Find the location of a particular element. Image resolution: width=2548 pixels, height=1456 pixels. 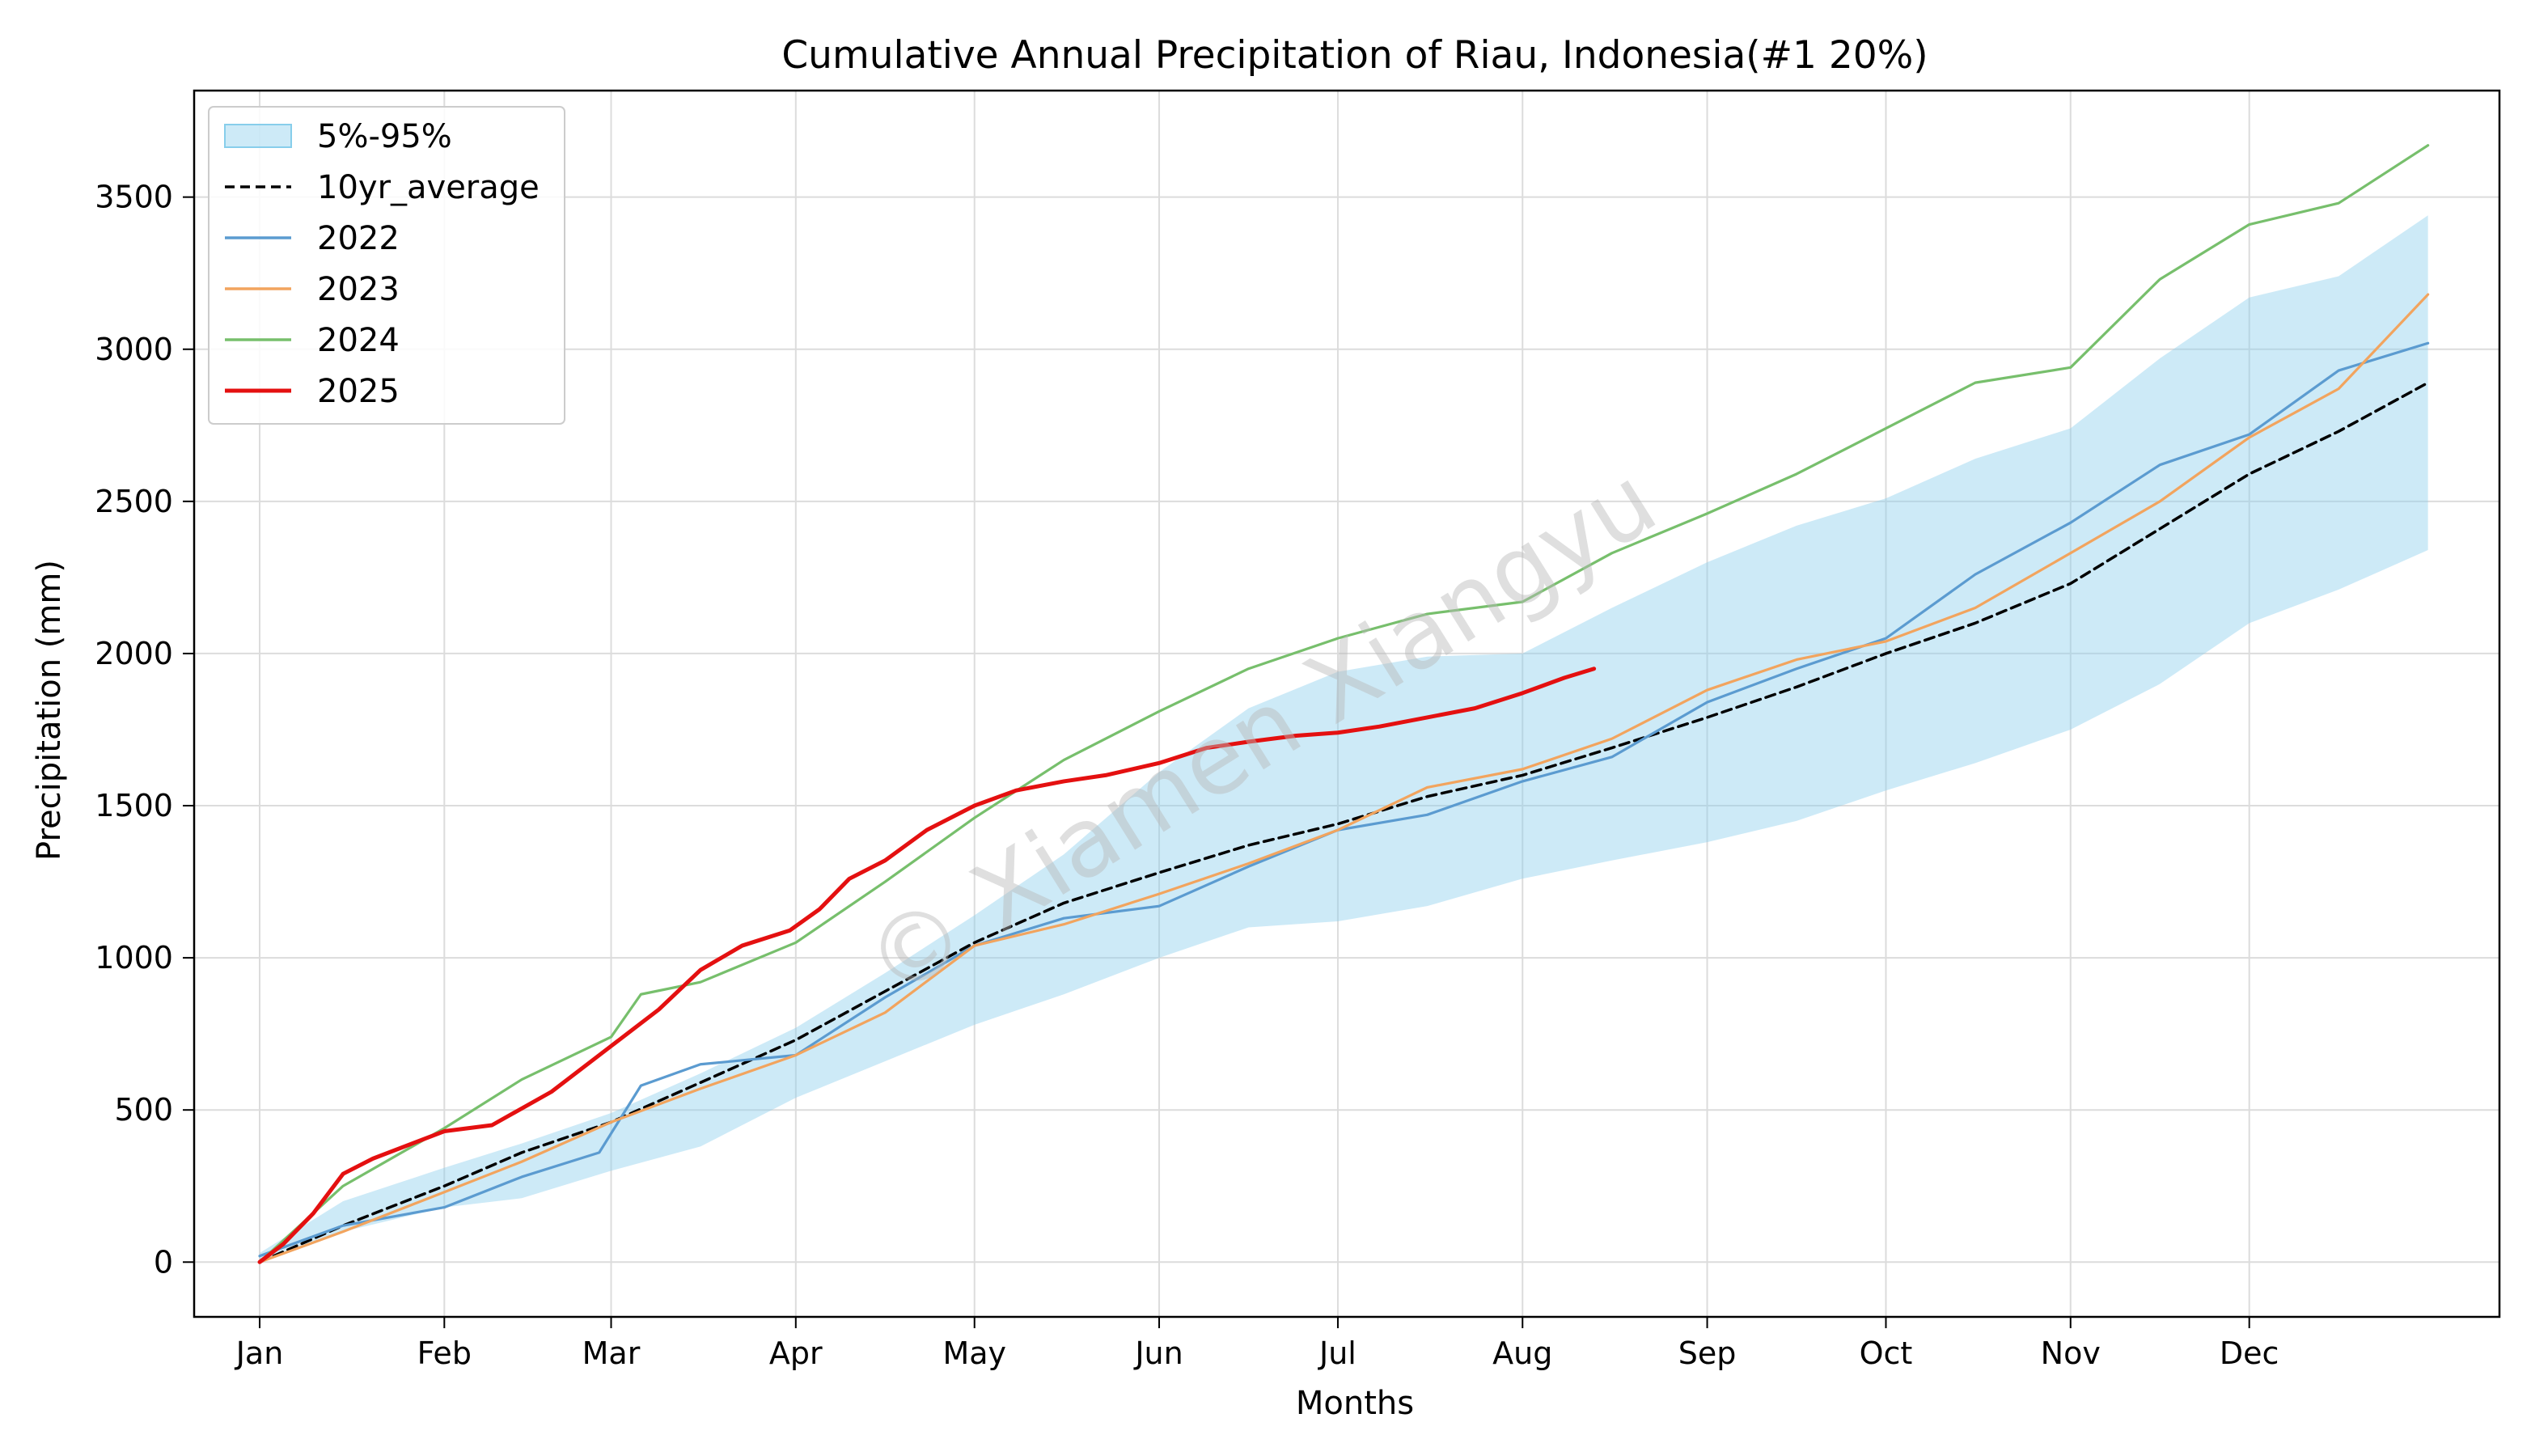

x-tick-label: Jul is located at coordinates (1337, 1353).